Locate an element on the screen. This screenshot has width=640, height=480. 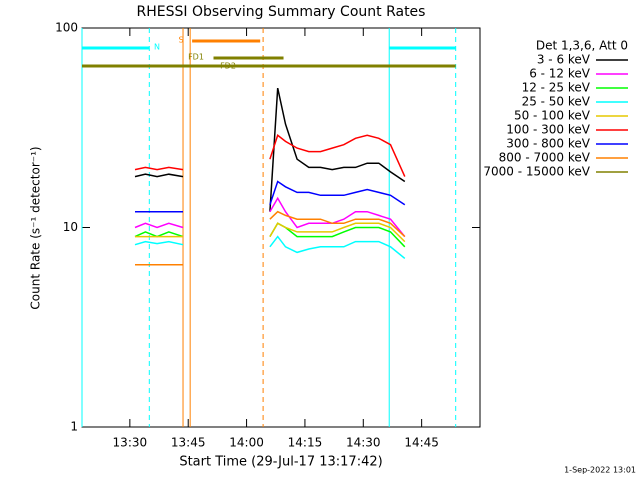
x-tick-label: 13:30 is located at coordinates (130, 443).